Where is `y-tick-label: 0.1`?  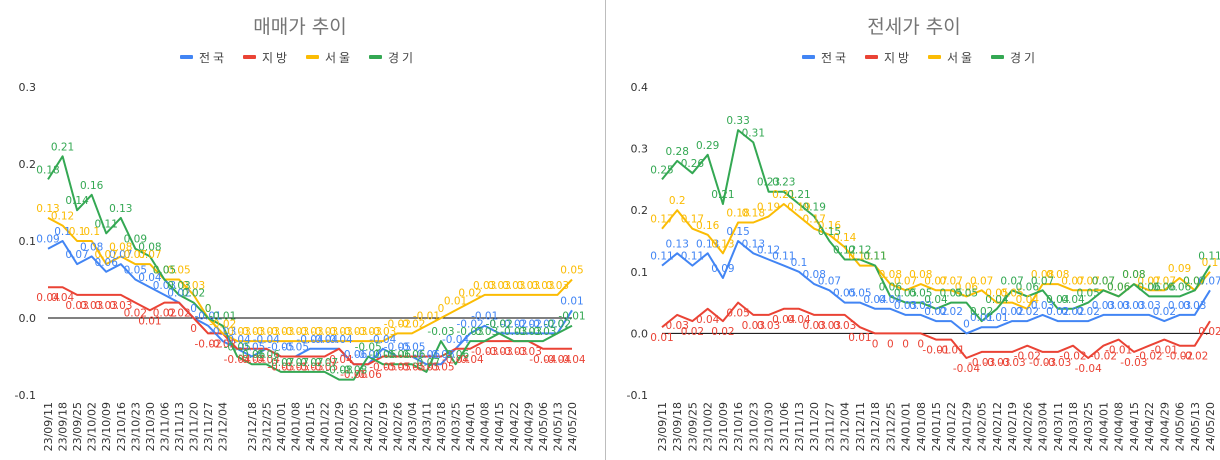 y-tick-label: 0.1 is located at coordinates (28, 241).